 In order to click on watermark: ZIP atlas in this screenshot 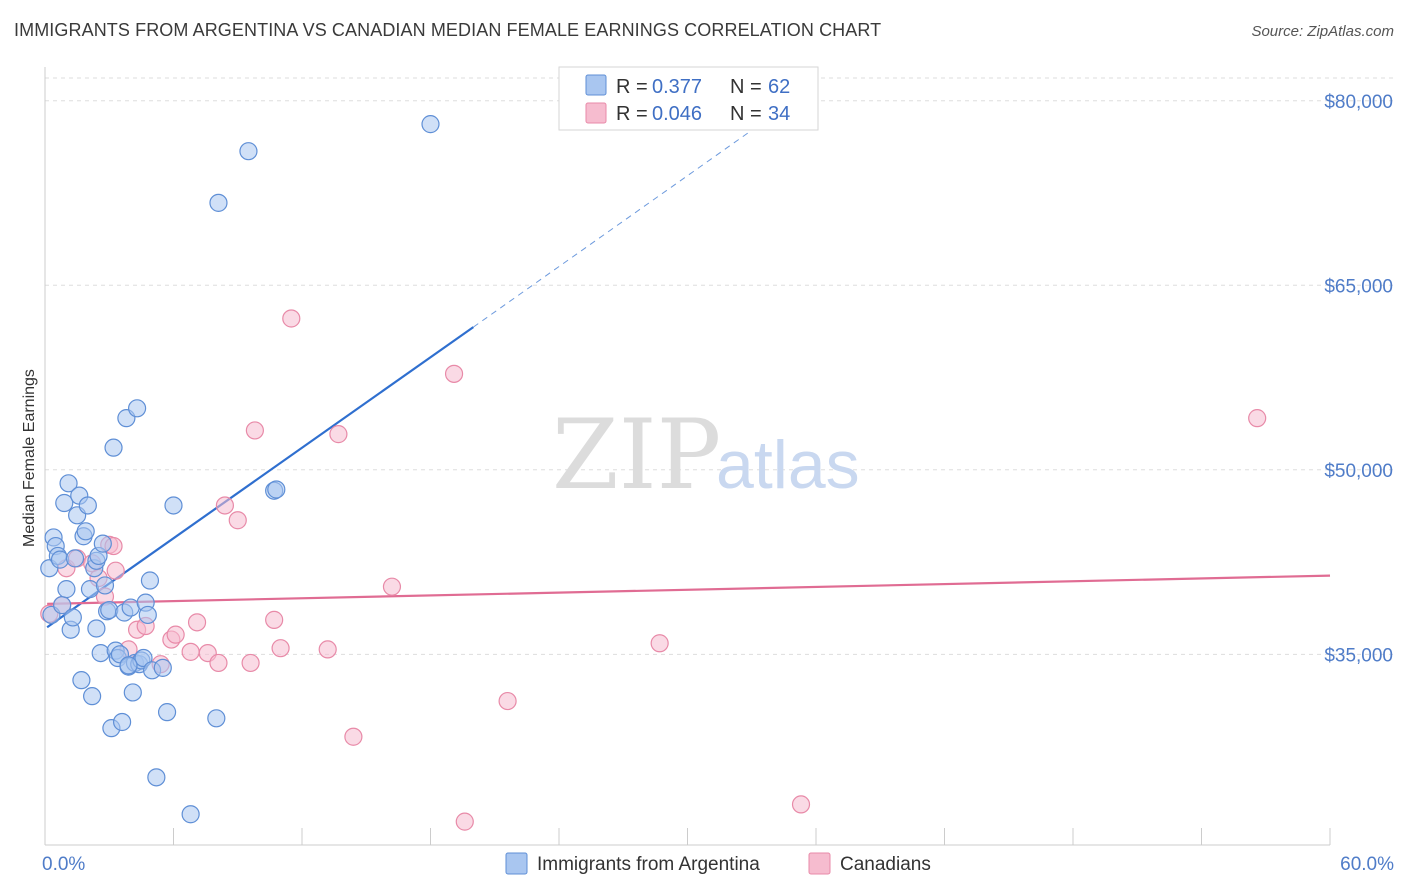, I will do `click(706, 455)`.